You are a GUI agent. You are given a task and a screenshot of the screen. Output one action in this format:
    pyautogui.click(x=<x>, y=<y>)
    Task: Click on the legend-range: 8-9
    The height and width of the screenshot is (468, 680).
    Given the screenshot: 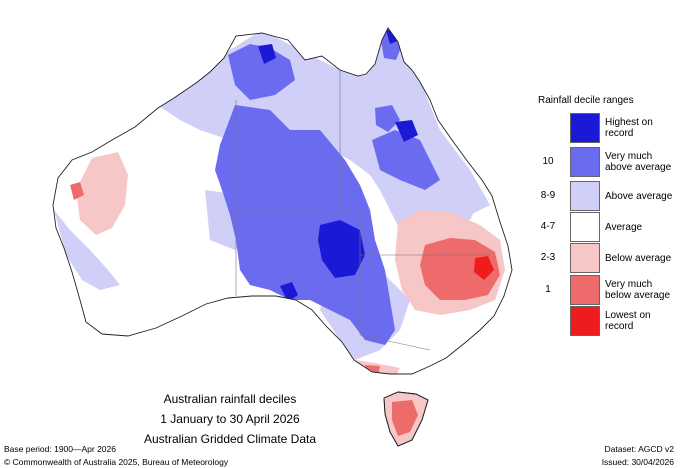 What is the action you would take?
    pyautogui.click(x=548, y=195)
    